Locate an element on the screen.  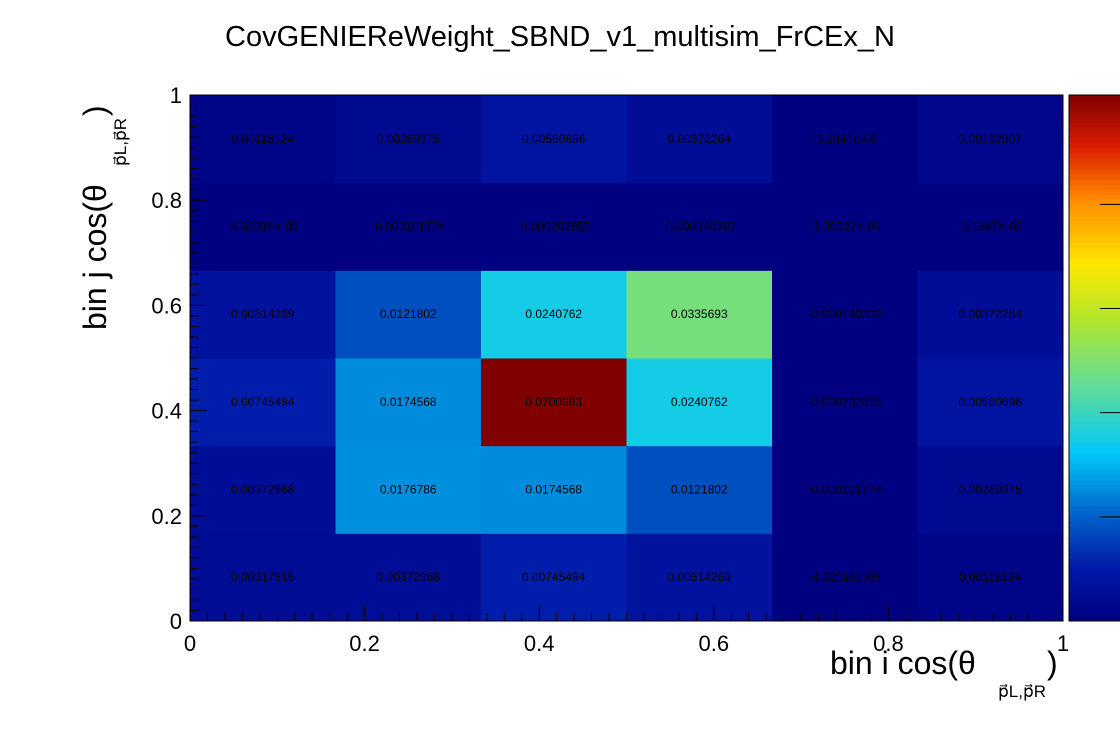
cell-value-label: 0.00372968 is located at coordinates (263, 490).